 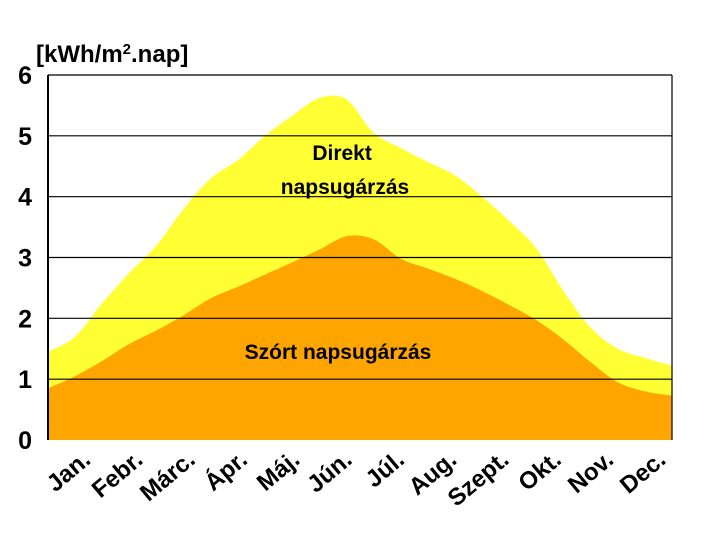 What do you see at coordinates (539, 471) in the screenshot?
I see `x-tick-label: Okt.` at bounding box center [539, 471].